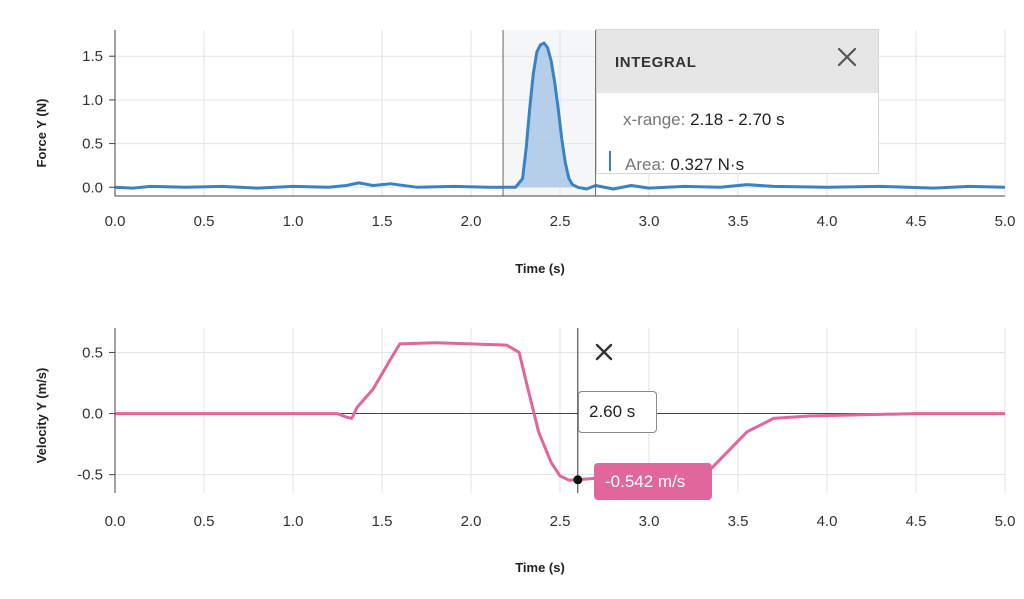 This screenshot has height=599, width=1024. I want to click on area-value: 0.327 N·s, so click(707, 164).